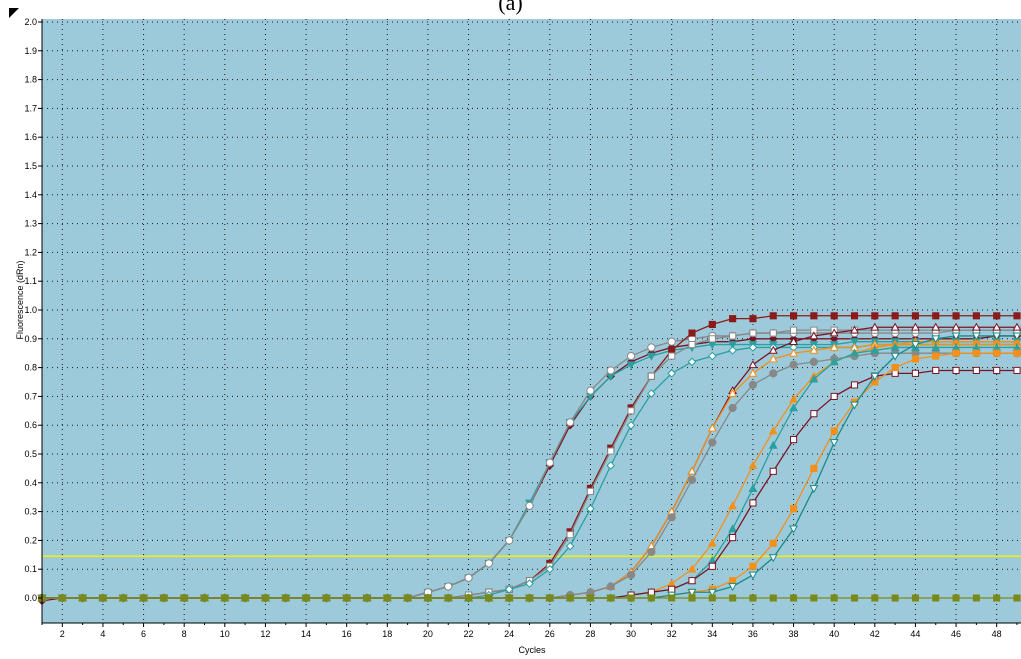  Describe the element at coordinates (956, 634) in the screenshot. I see `x-tick-label: 46` at that location.